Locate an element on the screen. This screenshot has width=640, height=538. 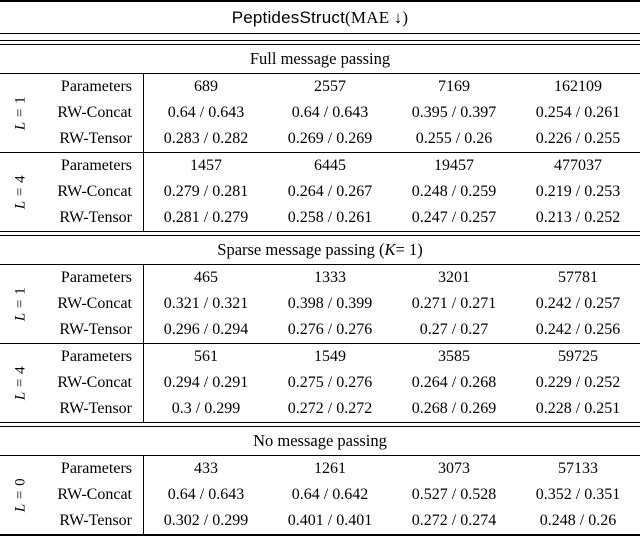
cell: 3073 is located at coordinates (454, 468).